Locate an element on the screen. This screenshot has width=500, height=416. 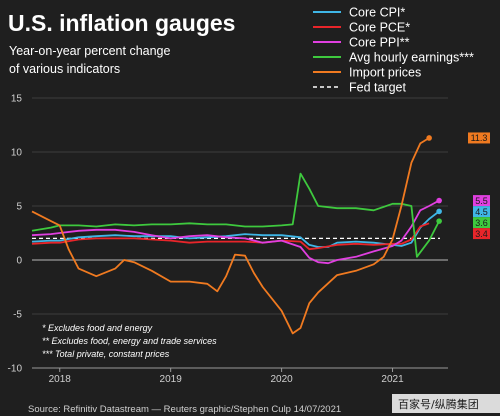
y-tick-label: -5 is located at coordinates (17, 315).